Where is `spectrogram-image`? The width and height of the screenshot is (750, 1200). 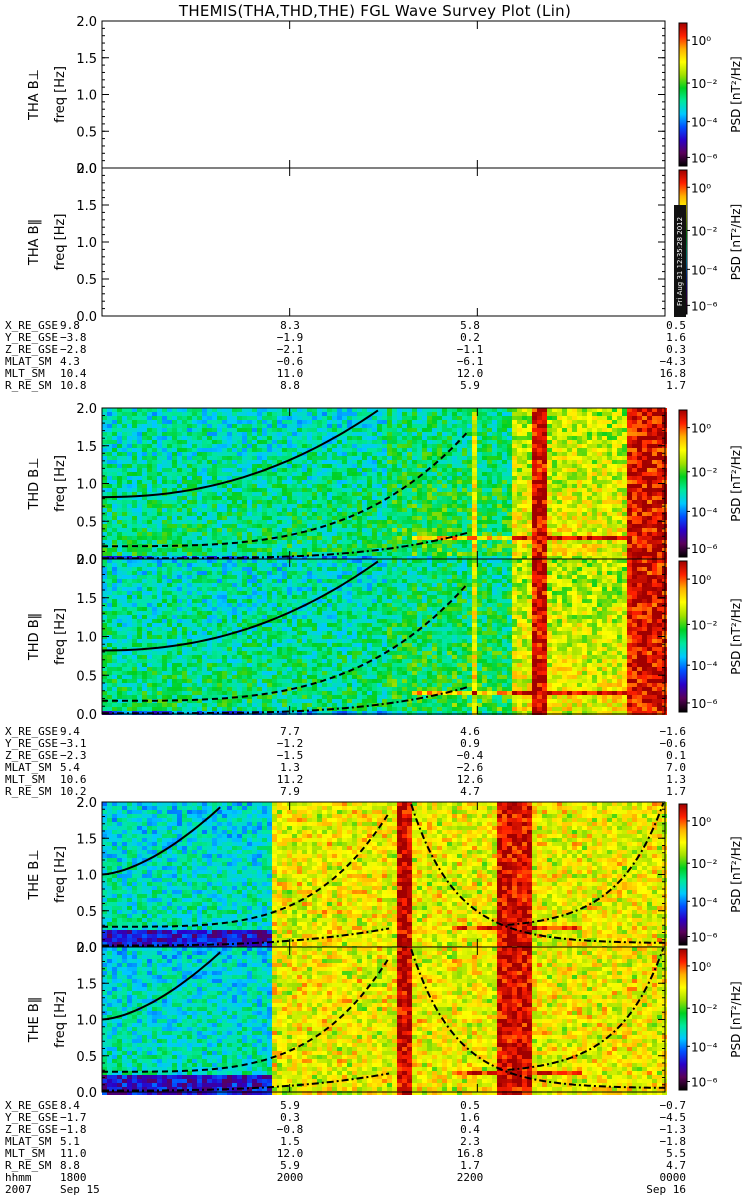
spectrogram-image is located at coordinates (384, 876).